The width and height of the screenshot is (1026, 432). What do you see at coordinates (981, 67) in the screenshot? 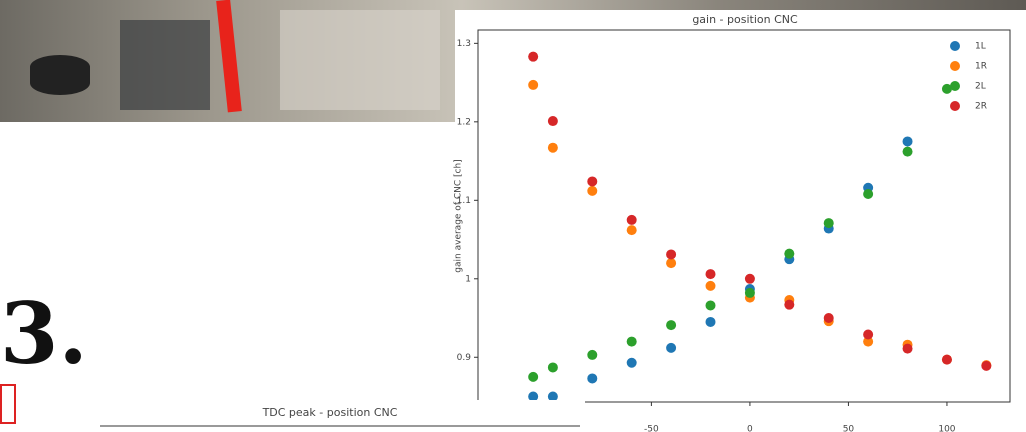
I see `legend-label: 1R` at bounding box center [981, 67].